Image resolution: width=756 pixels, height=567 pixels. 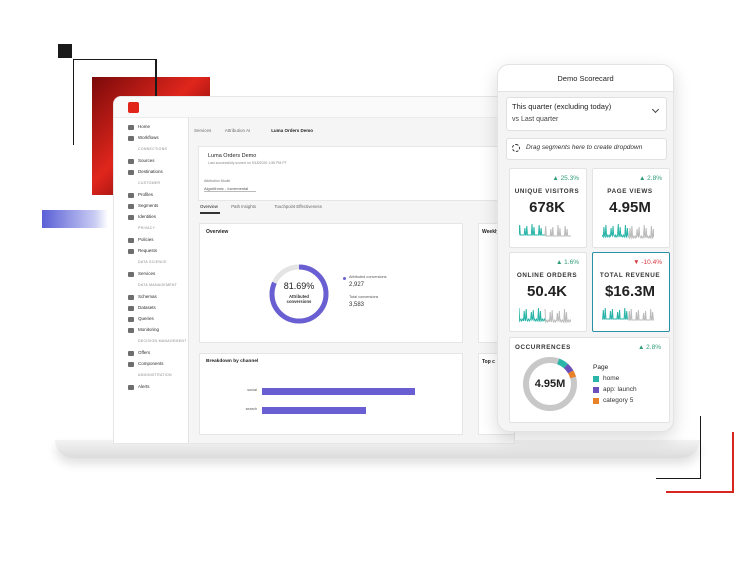 What do you see at coordinates (650, 178) in the screenshot?
I see `metric-change: ▲ 2.8%` at bounding box center [650, 178].